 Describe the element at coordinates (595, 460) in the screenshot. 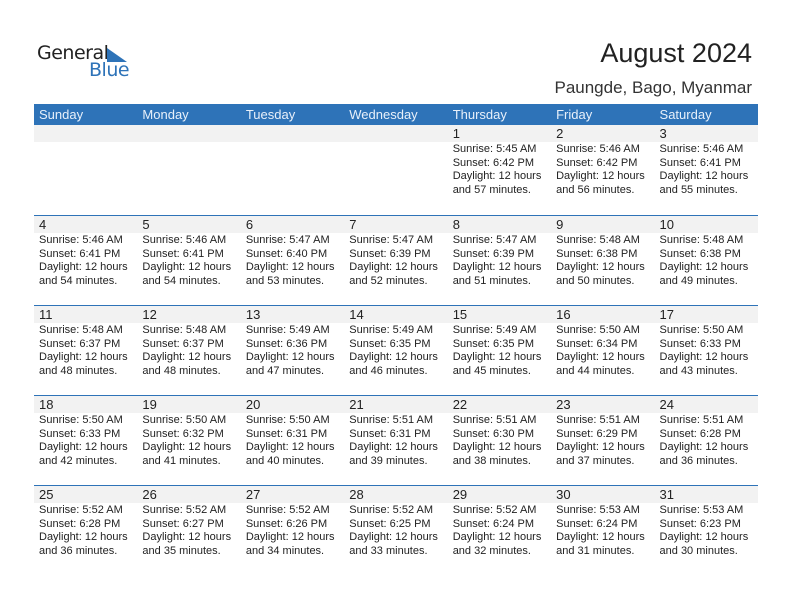

I see `daylight-minutes-text: and 37 minutes.` at that location.